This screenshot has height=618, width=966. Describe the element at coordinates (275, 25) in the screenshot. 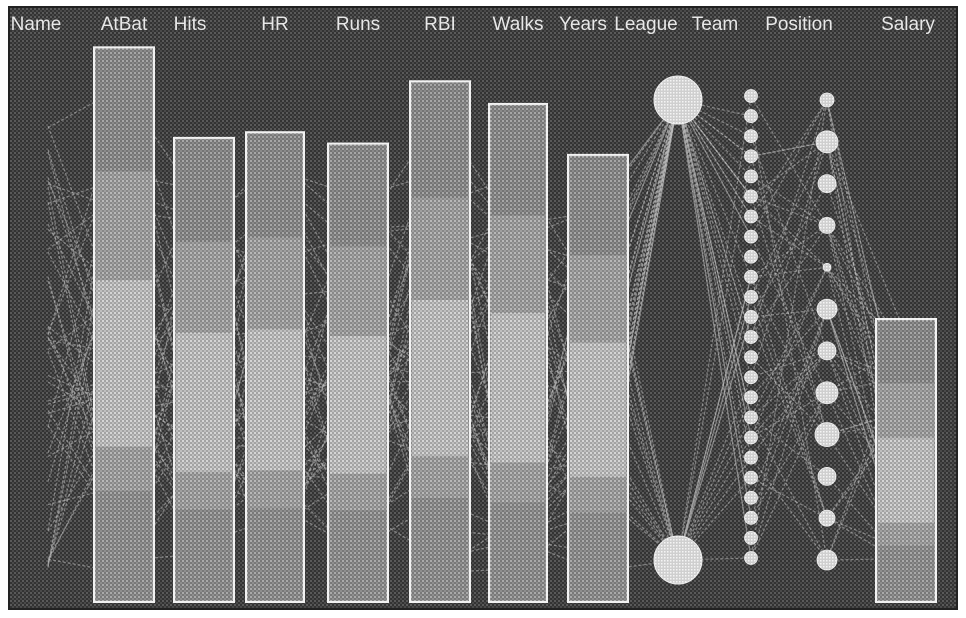

I see `dimension-label-hr: HR` at that location.